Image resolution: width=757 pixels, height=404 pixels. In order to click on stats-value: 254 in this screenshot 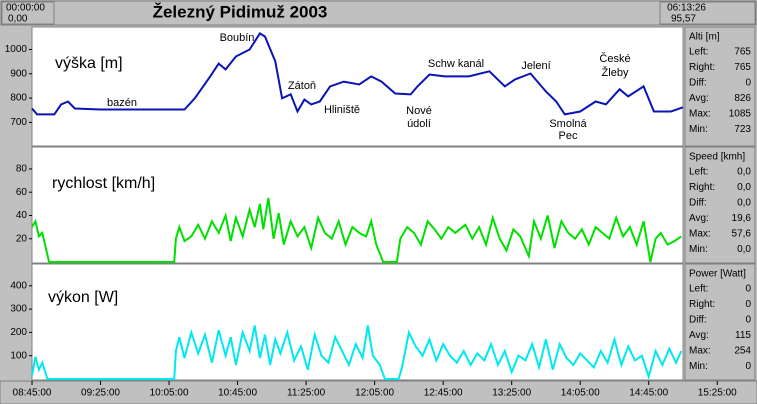, I will do `click(742, 351)`.